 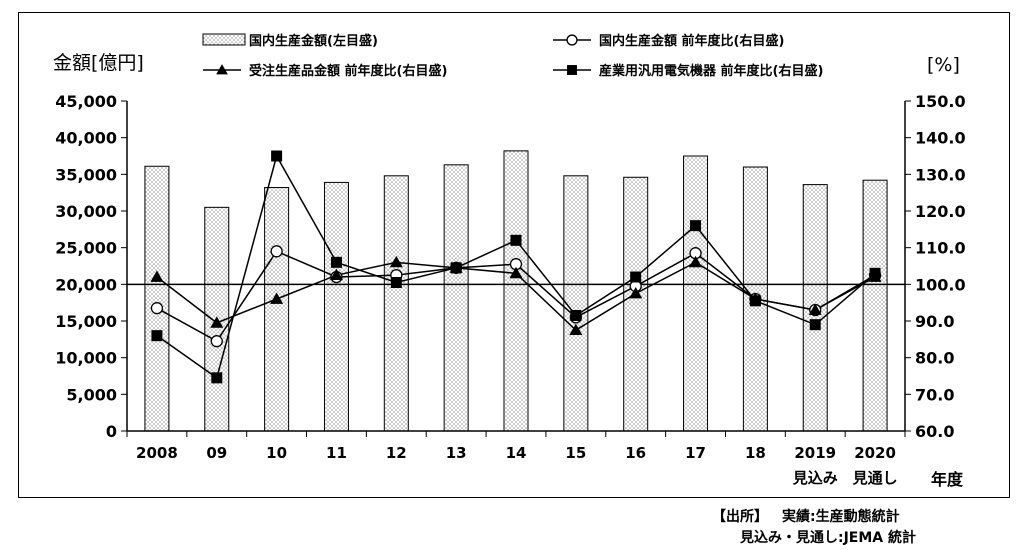 I want to click on legend-marker-square, so click(x=572, y=70).